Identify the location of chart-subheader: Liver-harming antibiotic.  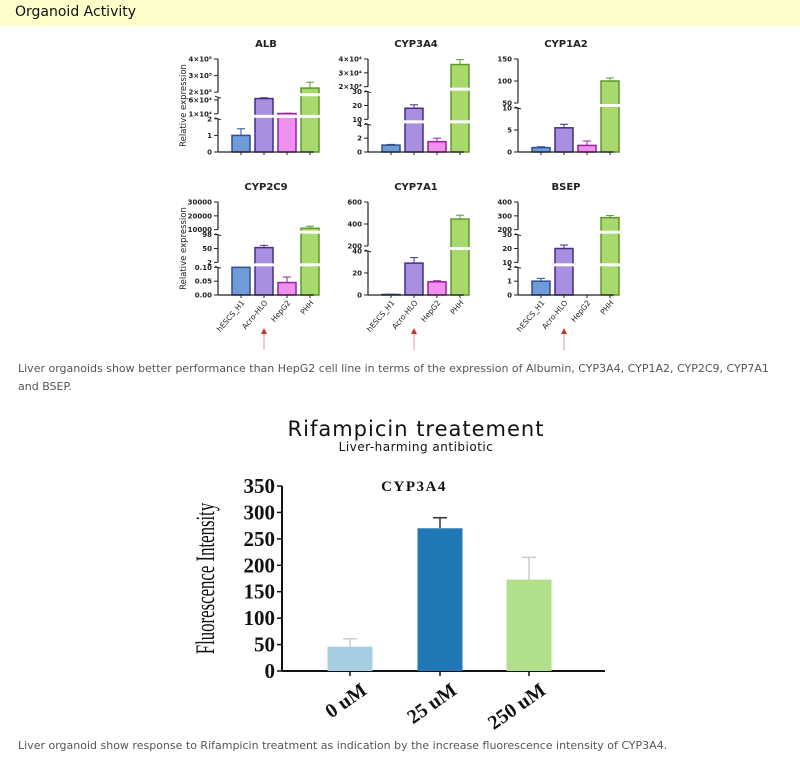
(416, 447).